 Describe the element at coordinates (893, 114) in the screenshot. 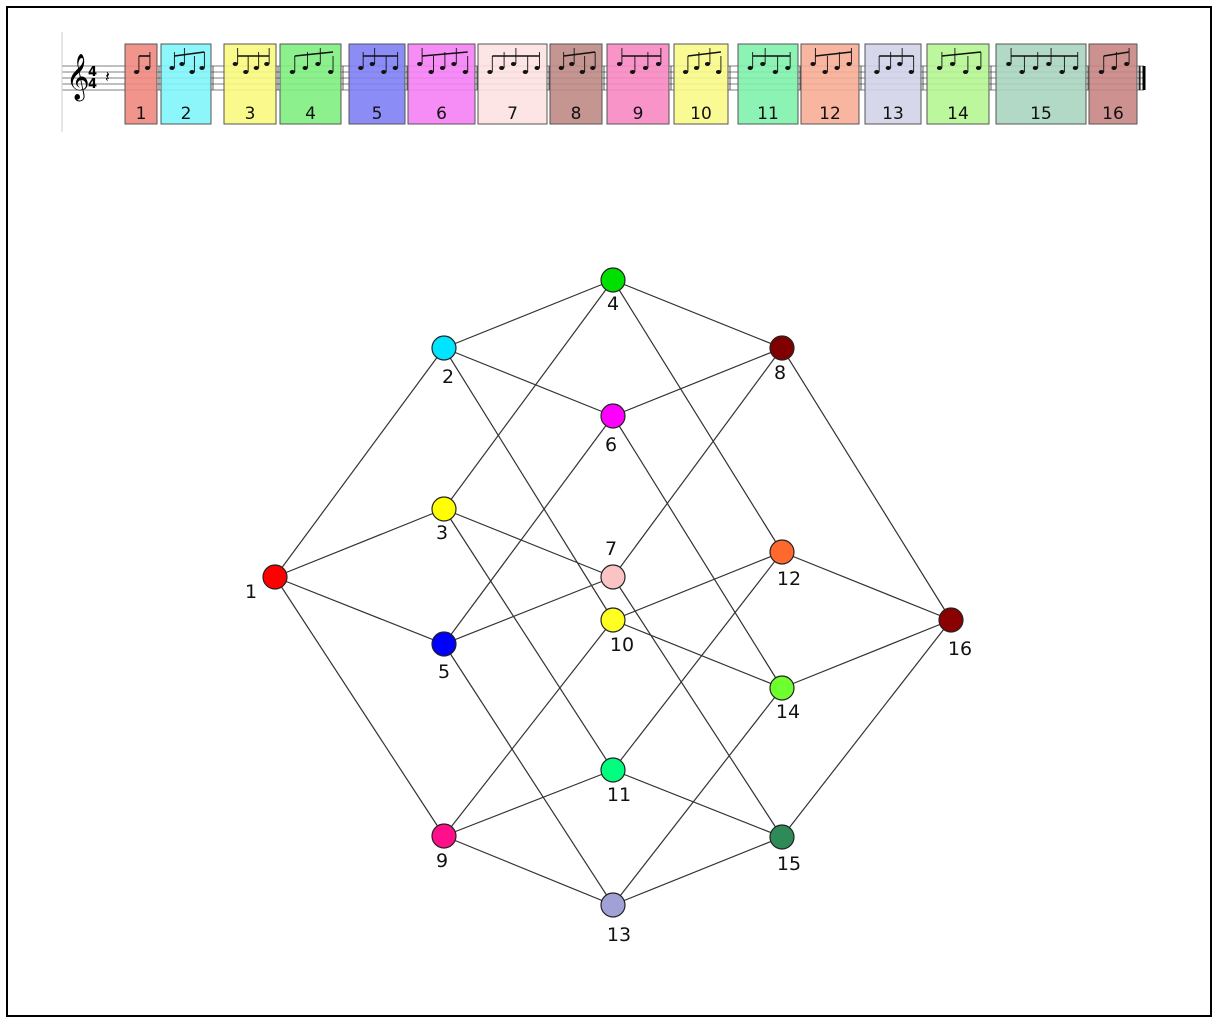

I see `measure-label: 13` at that location.